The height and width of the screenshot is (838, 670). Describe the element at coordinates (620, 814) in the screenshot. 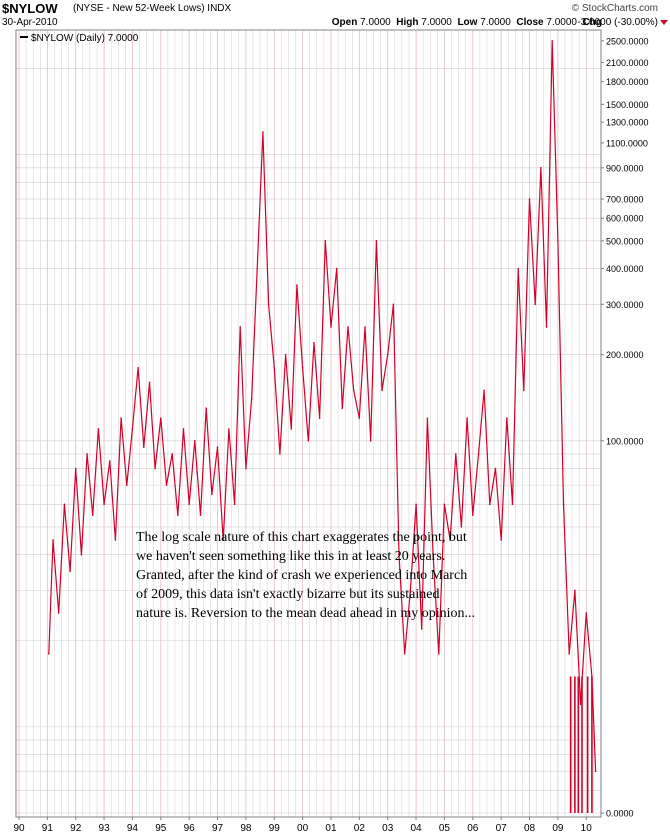

I see `y-tick-label: 0.0000` at that location.